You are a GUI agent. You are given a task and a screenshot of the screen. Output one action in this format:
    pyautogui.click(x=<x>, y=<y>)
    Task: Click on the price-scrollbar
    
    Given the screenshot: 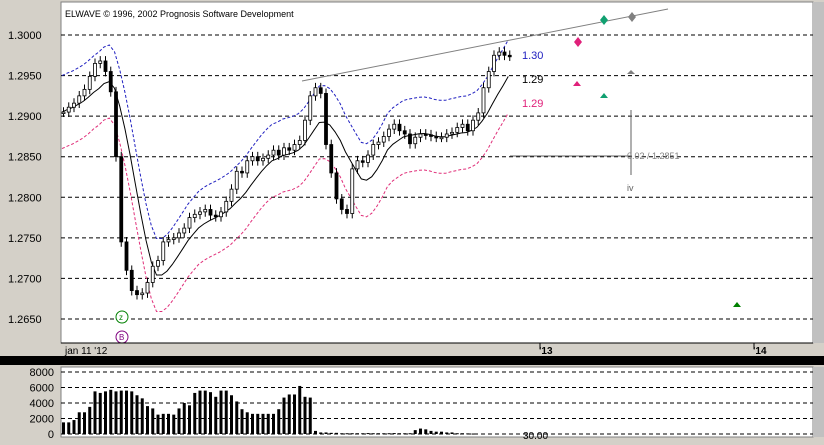 What is the action you would take?
    pyautogui.click(x=818, y=172)
    